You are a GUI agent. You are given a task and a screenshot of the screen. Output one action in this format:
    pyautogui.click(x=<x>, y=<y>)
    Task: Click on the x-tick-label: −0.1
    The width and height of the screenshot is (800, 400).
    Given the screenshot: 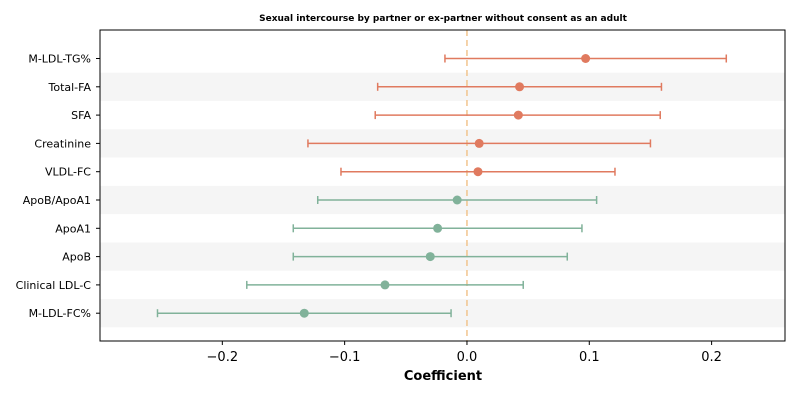 What is the action you would take?
    pyautogui.click(x=345, y=357)
    